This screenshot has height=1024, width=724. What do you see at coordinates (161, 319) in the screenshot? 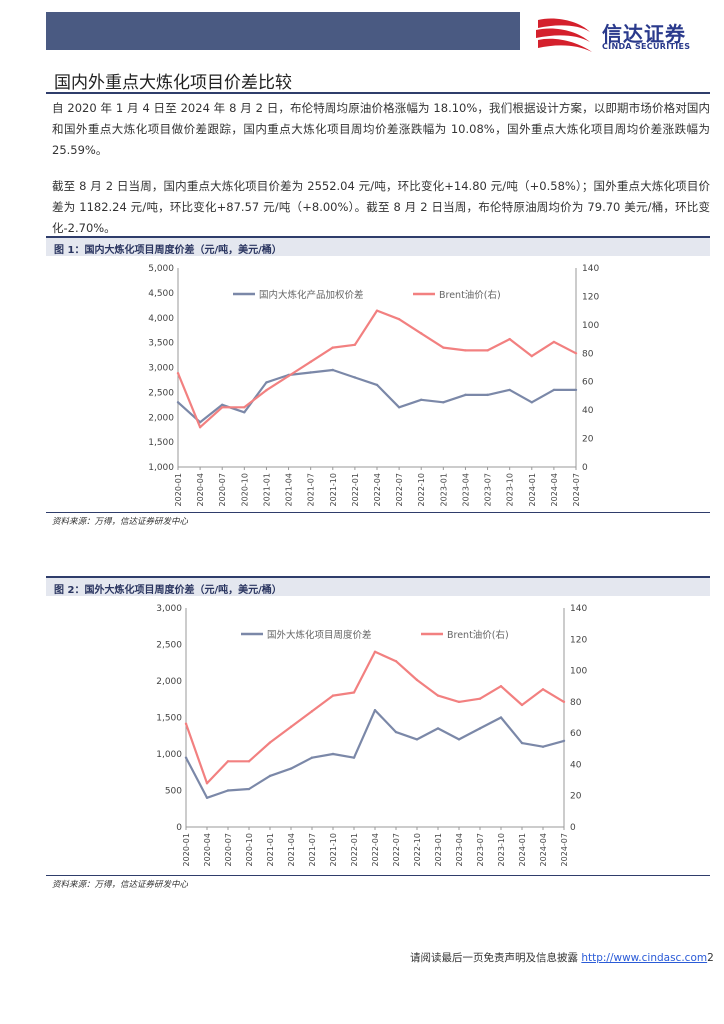
I see `y-tick-left-label: 4,000` at bounding box center [161, 319].